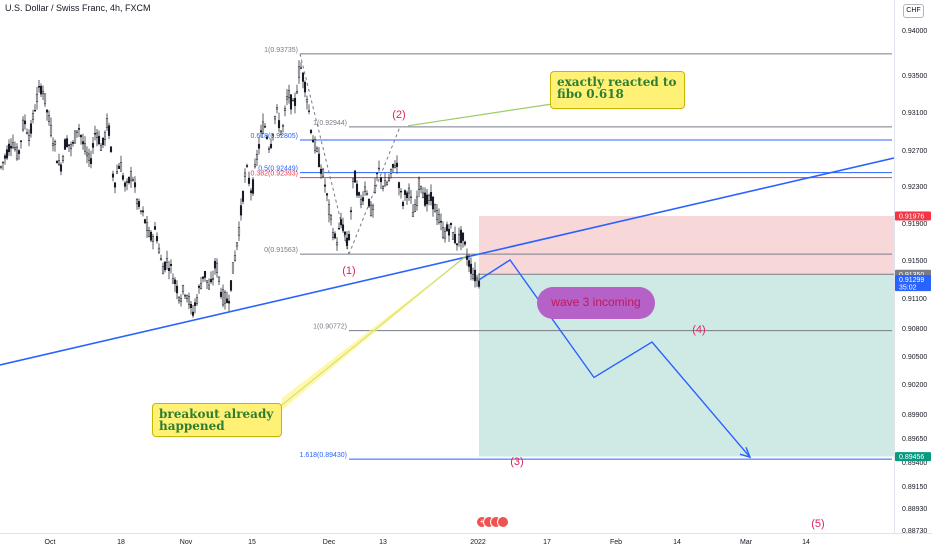  What do you see at coordinates (914, 224) in the screenshot?
I see `price-tick: 0.91900` at bounding box center [914, 224].